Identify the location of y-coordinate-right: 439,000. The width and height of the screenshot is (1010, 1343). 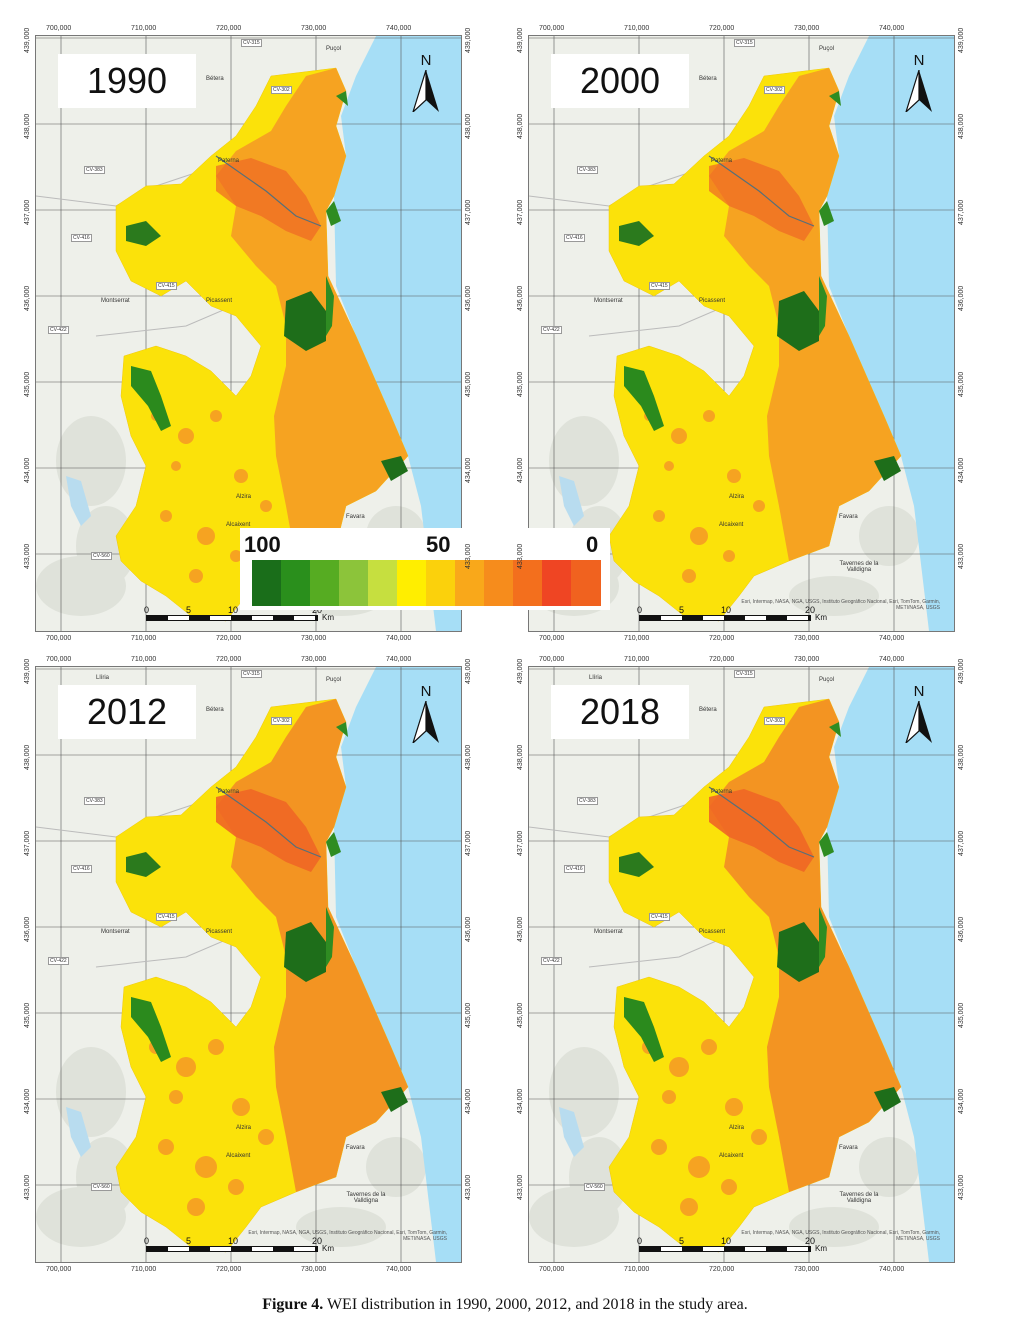
(961, 671).